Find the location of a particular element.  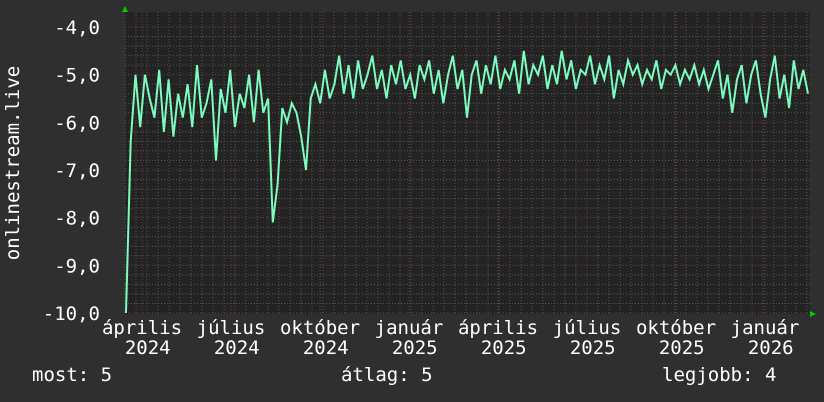

legend-current: most: 5 is located at coordinates (72, 375).